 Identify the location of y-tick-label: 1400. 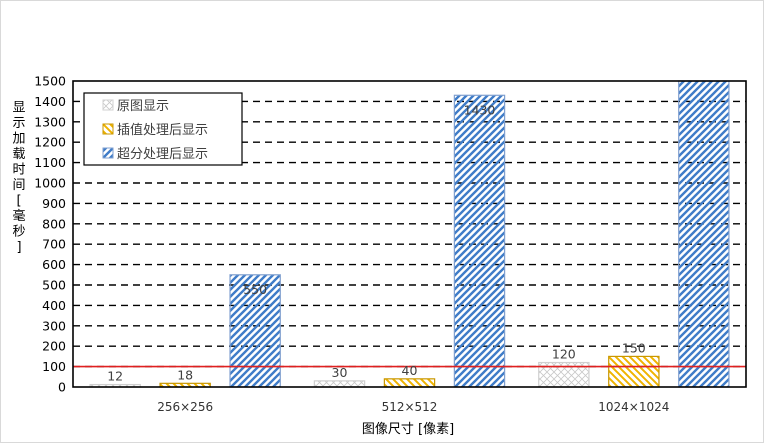
(50, 101).